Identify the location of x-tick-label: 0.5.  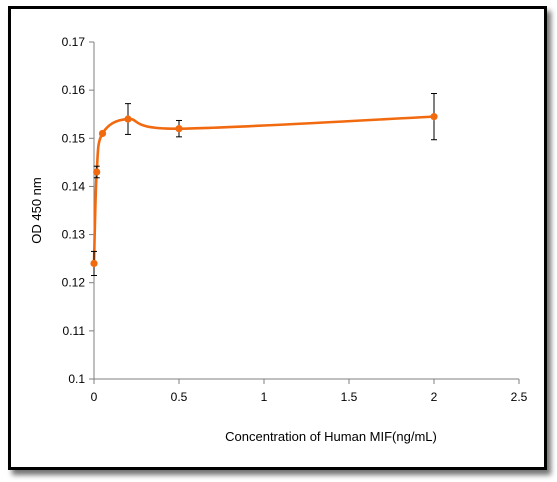
(179, 397).